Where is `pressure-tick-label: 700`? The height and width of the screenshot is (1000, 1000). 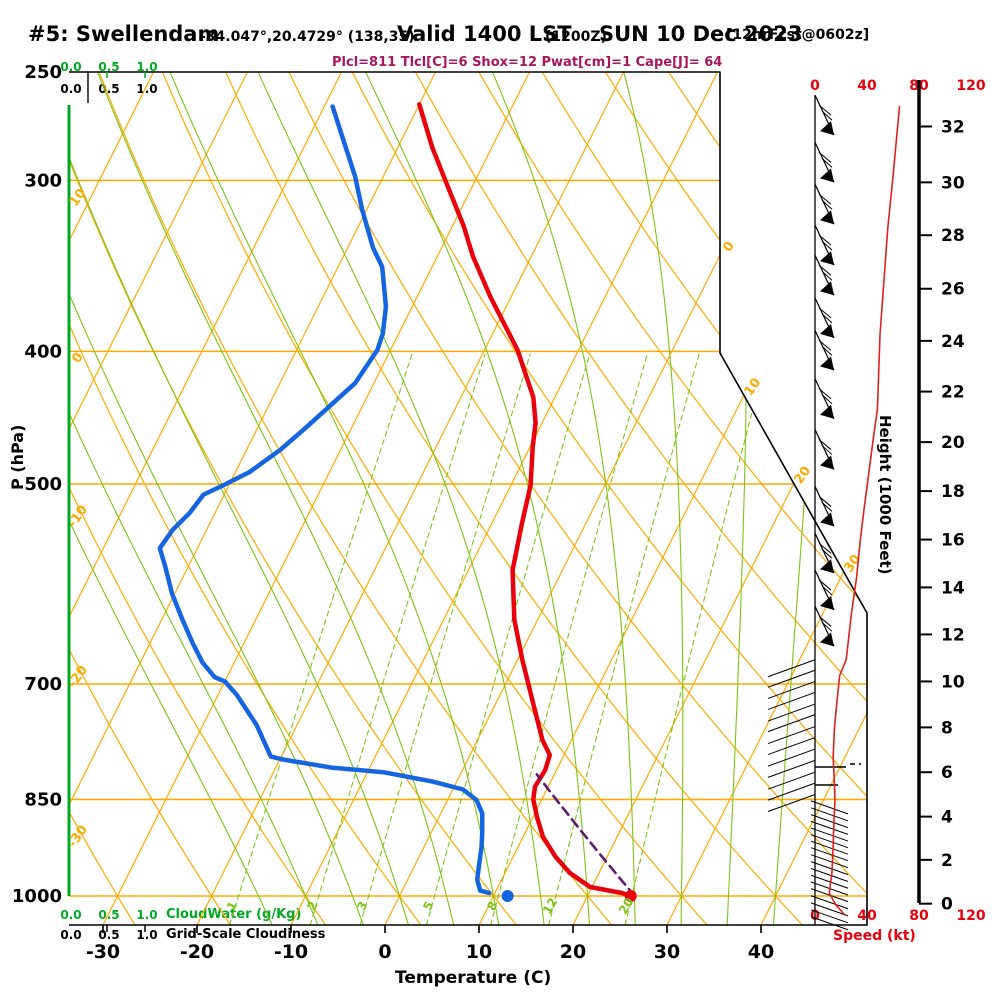 pressure-tick-label: 700 is located at coordinates (43, 684).